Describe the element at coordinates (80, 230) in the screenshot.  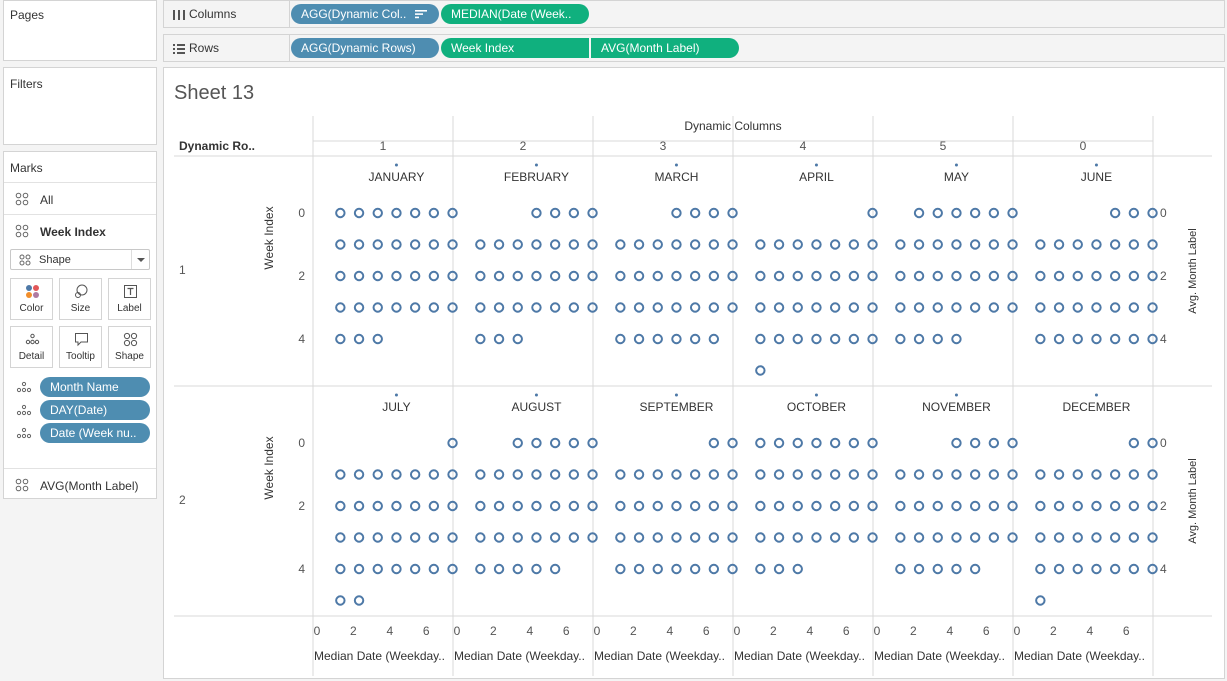
I see `marks-week-index-row: Week Index` at that location.